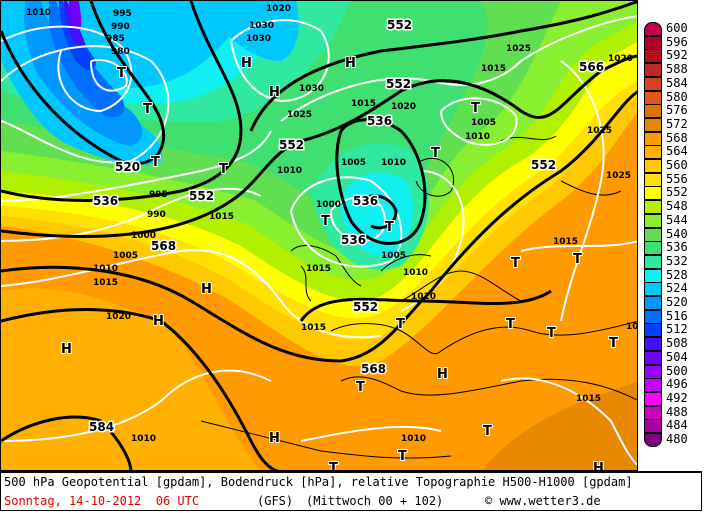  I want to click on legend-entry: 520, so click(672, 303).